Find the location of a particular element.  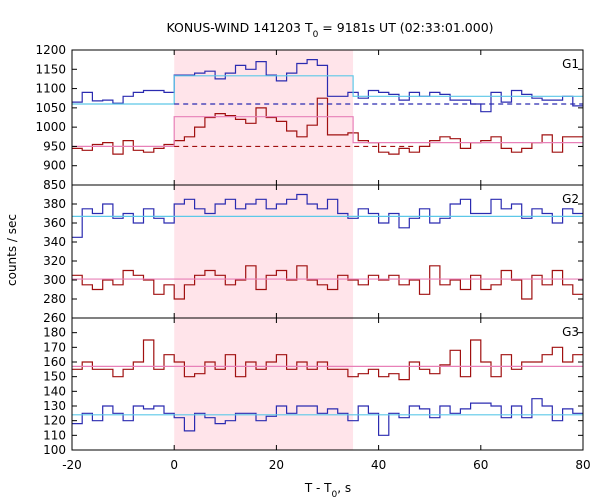

g1-series-1-red-step is located at coordinates (327, 126).